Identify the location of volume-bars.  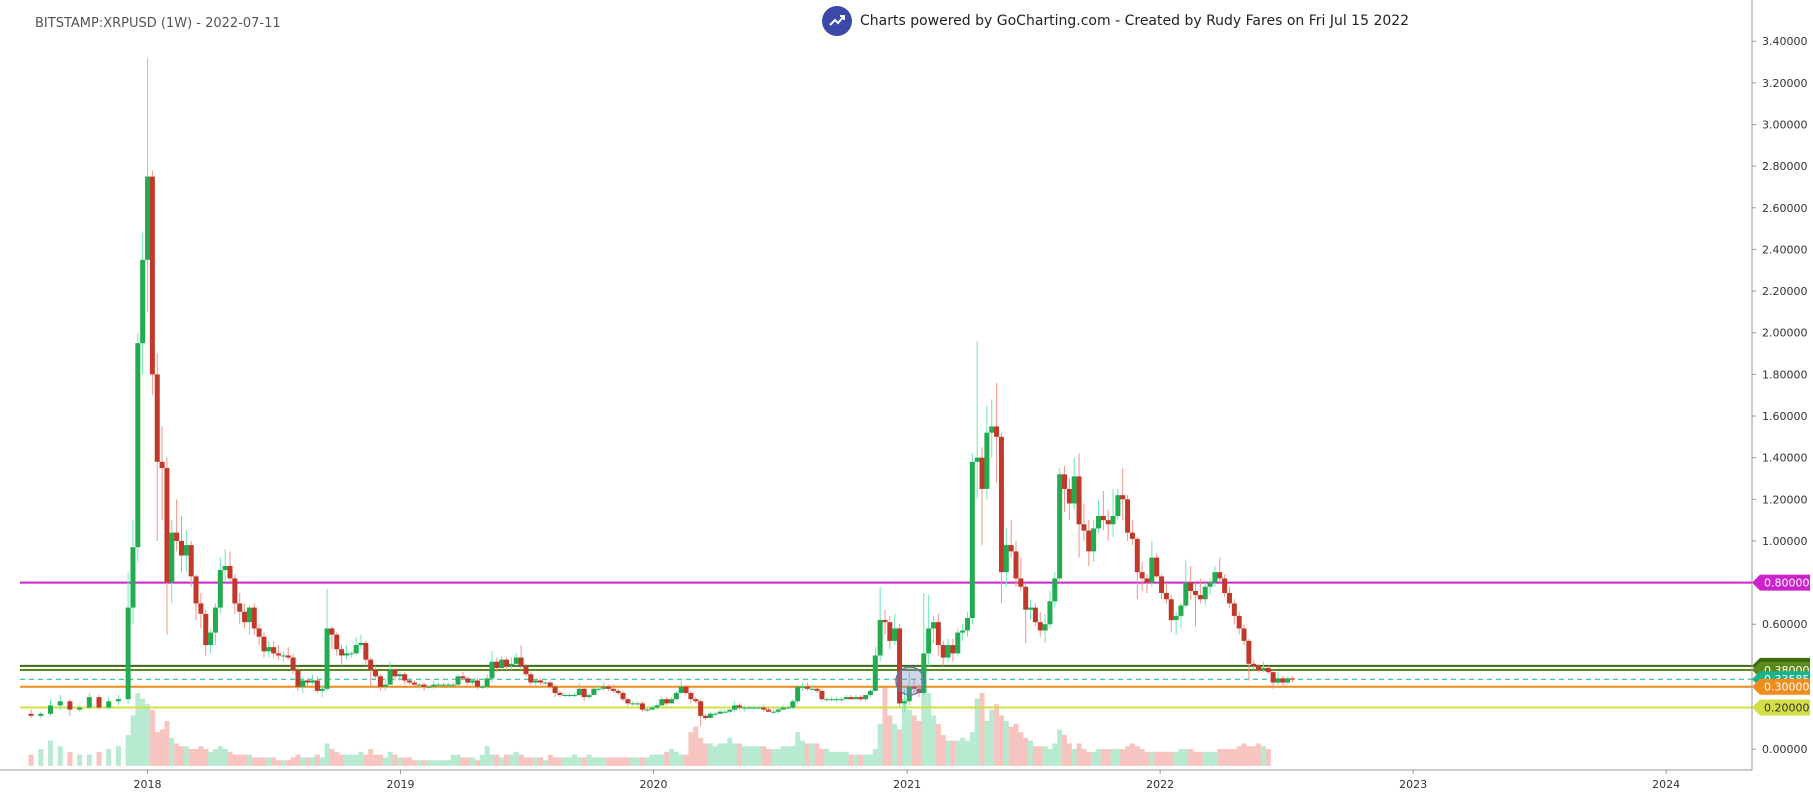
(649, 721).